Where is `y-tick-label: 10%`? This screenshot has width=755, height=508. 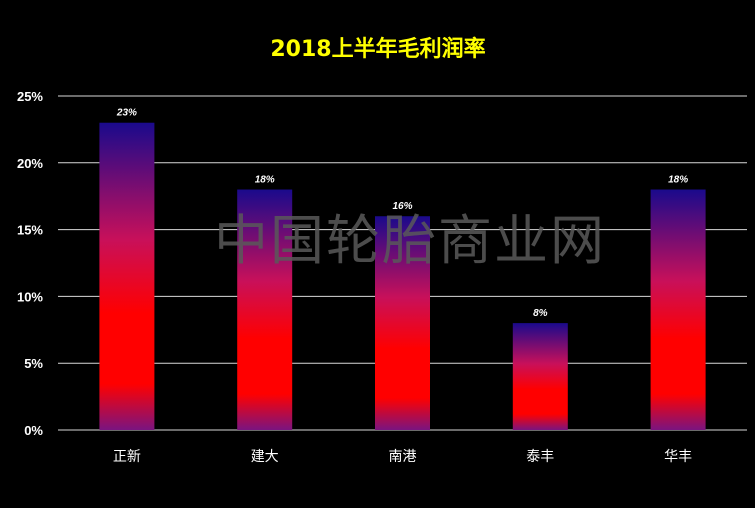 y-tick-label: 10% is located at coordinates (30, 296).